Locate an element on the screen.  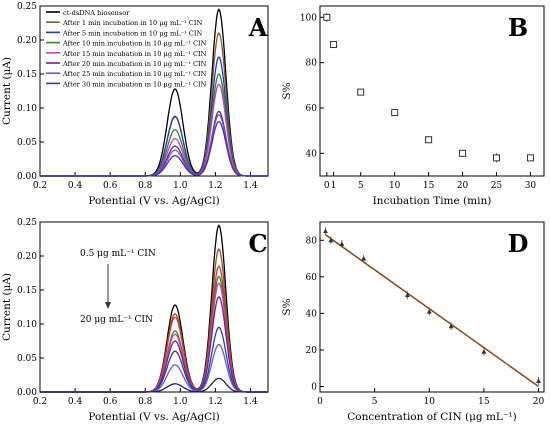
y-tick-label: 20 is located at coordinates (312, 351).